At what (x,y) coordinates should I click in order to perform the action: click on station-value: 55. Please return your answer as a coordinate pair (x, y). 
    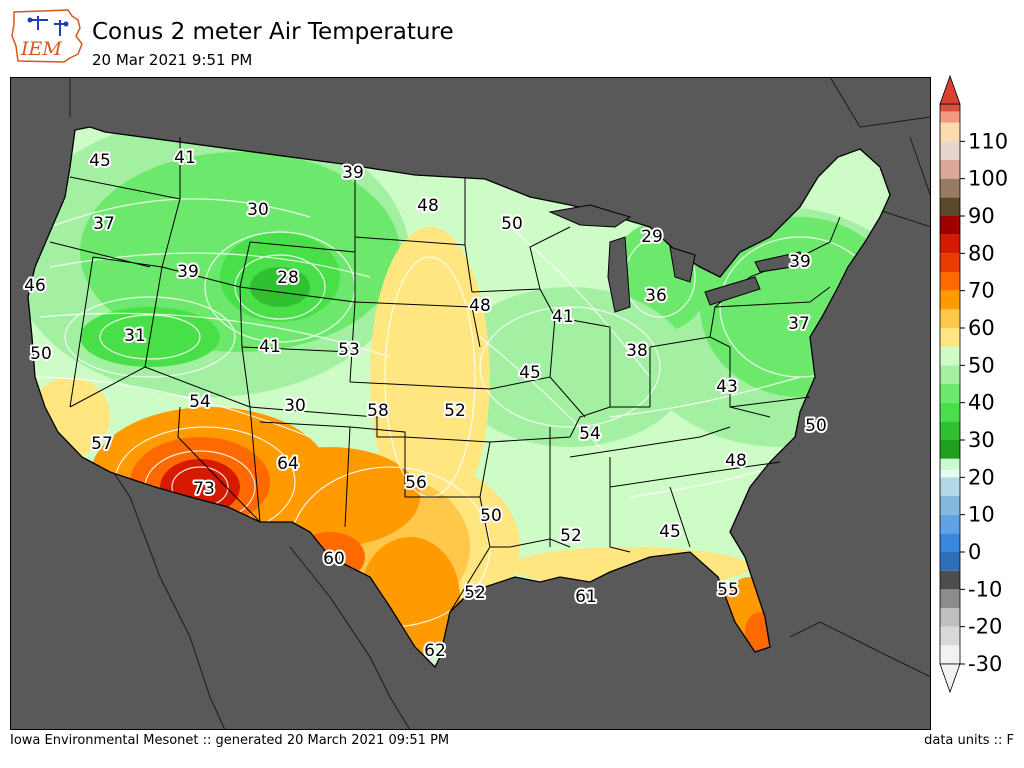
    Looking at the image, I should click on (728, 590).